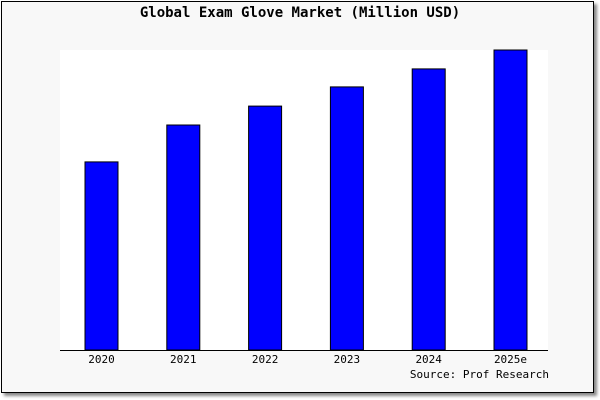 Image resolution: width=600 pixels, height=400 pixels. What do you see at coordinates (428, 359) in the screenshot?
I see `x-tick-label: 2024` at bounding box center [428, 359].